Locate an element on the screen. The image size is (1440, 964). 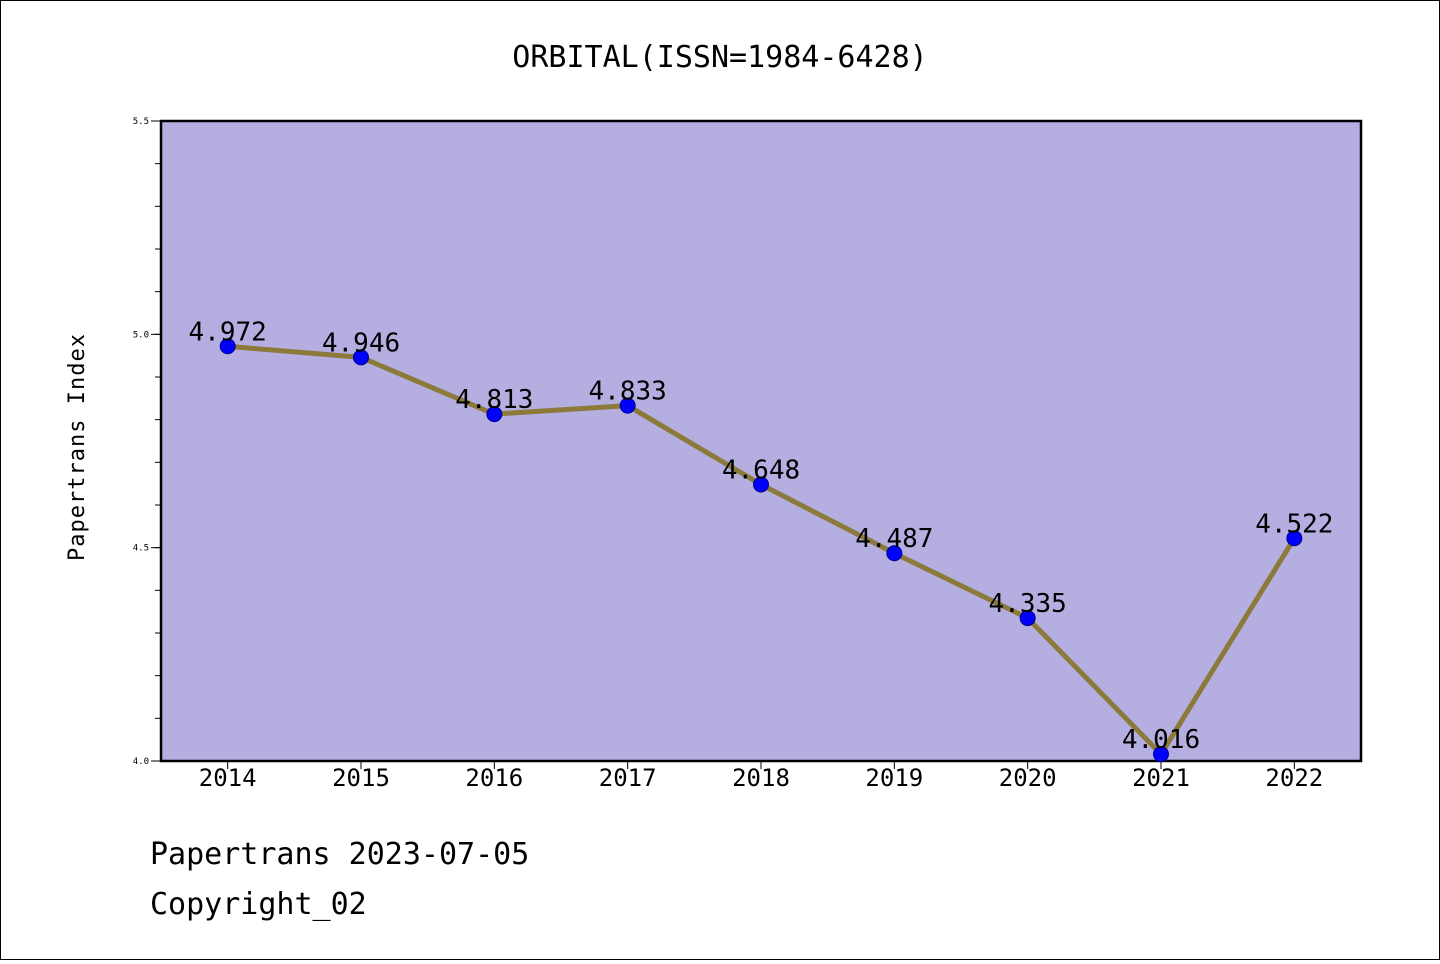
x-tick-label: 2015 is located at coordinates (361, 778).